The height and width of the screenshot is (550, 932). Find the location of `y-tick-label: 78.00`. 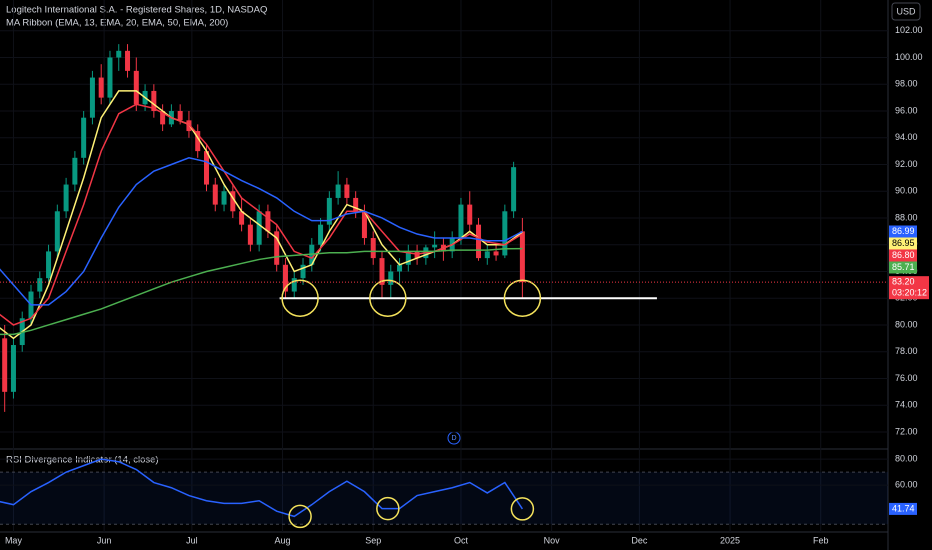

y-tick-label: 78.00 is located at coordinates (906, 351).